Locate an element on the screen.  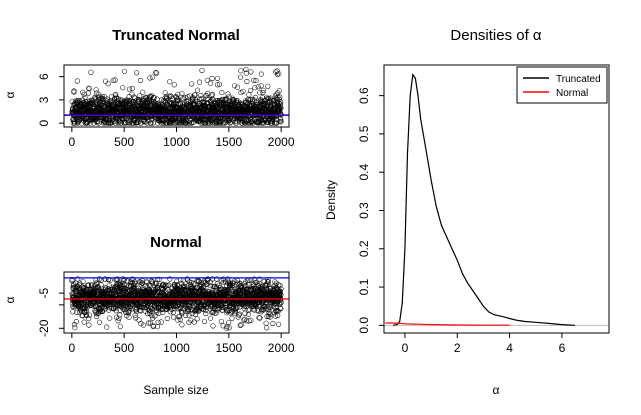
normal-title: Normal is located at coordinates (176, 242).